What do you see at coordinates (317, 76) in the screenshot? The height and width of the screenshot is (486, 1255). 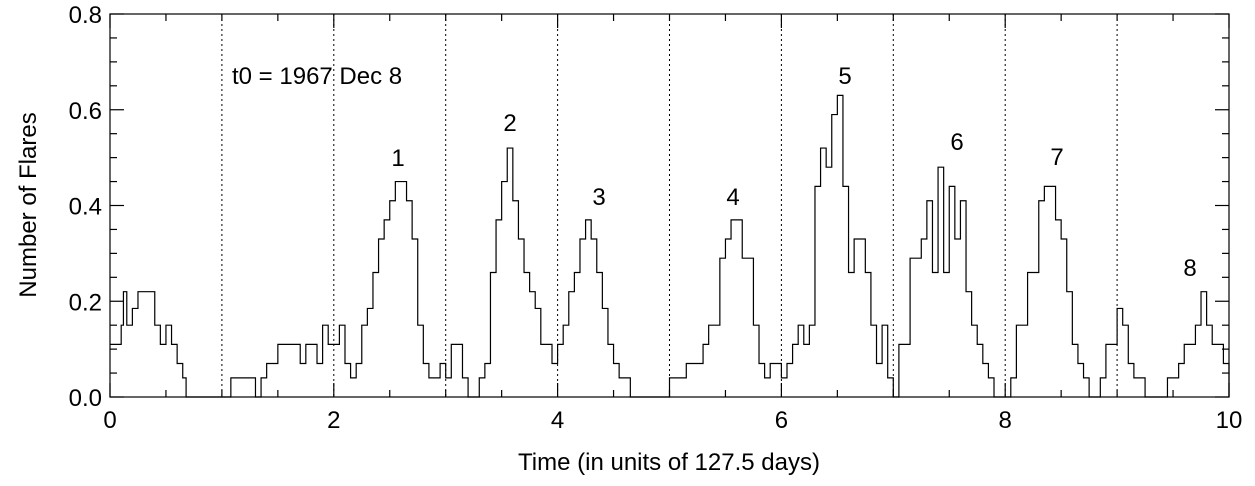 I see `annotation: t0 = 1967 Dec 8` at bounding box center [317, 76].